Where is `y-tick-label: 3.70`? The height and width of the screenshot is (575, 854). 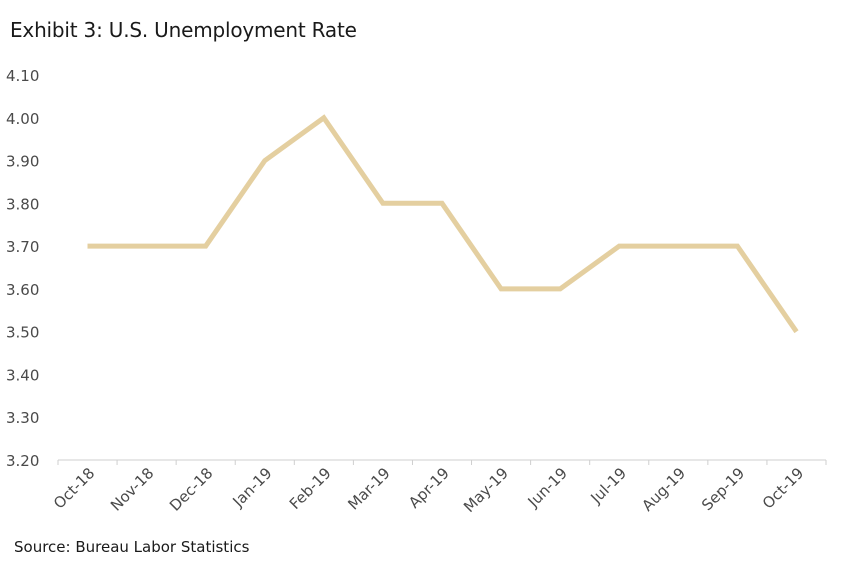 y-tick-label: 3.70 is located at coordinates (22, 247).